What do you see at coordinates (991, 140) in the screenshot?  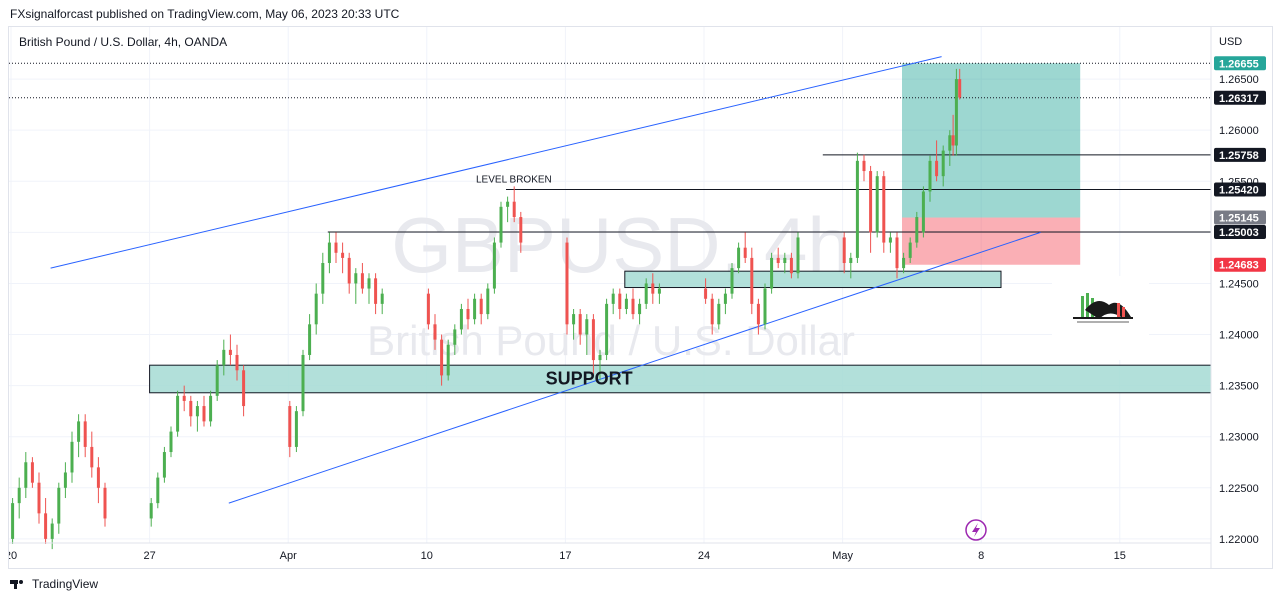 I see `position-profit-zone` at bounding box center [991, 140].